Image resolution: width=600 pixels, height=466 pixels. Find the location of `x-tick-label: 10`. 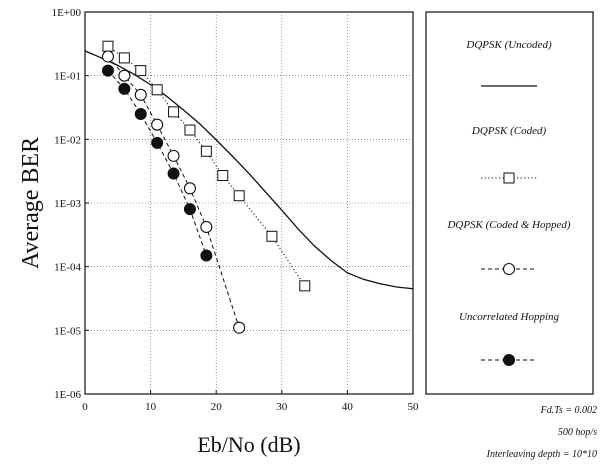

x-tick-label: 10 is located at coordinates (151, 407).